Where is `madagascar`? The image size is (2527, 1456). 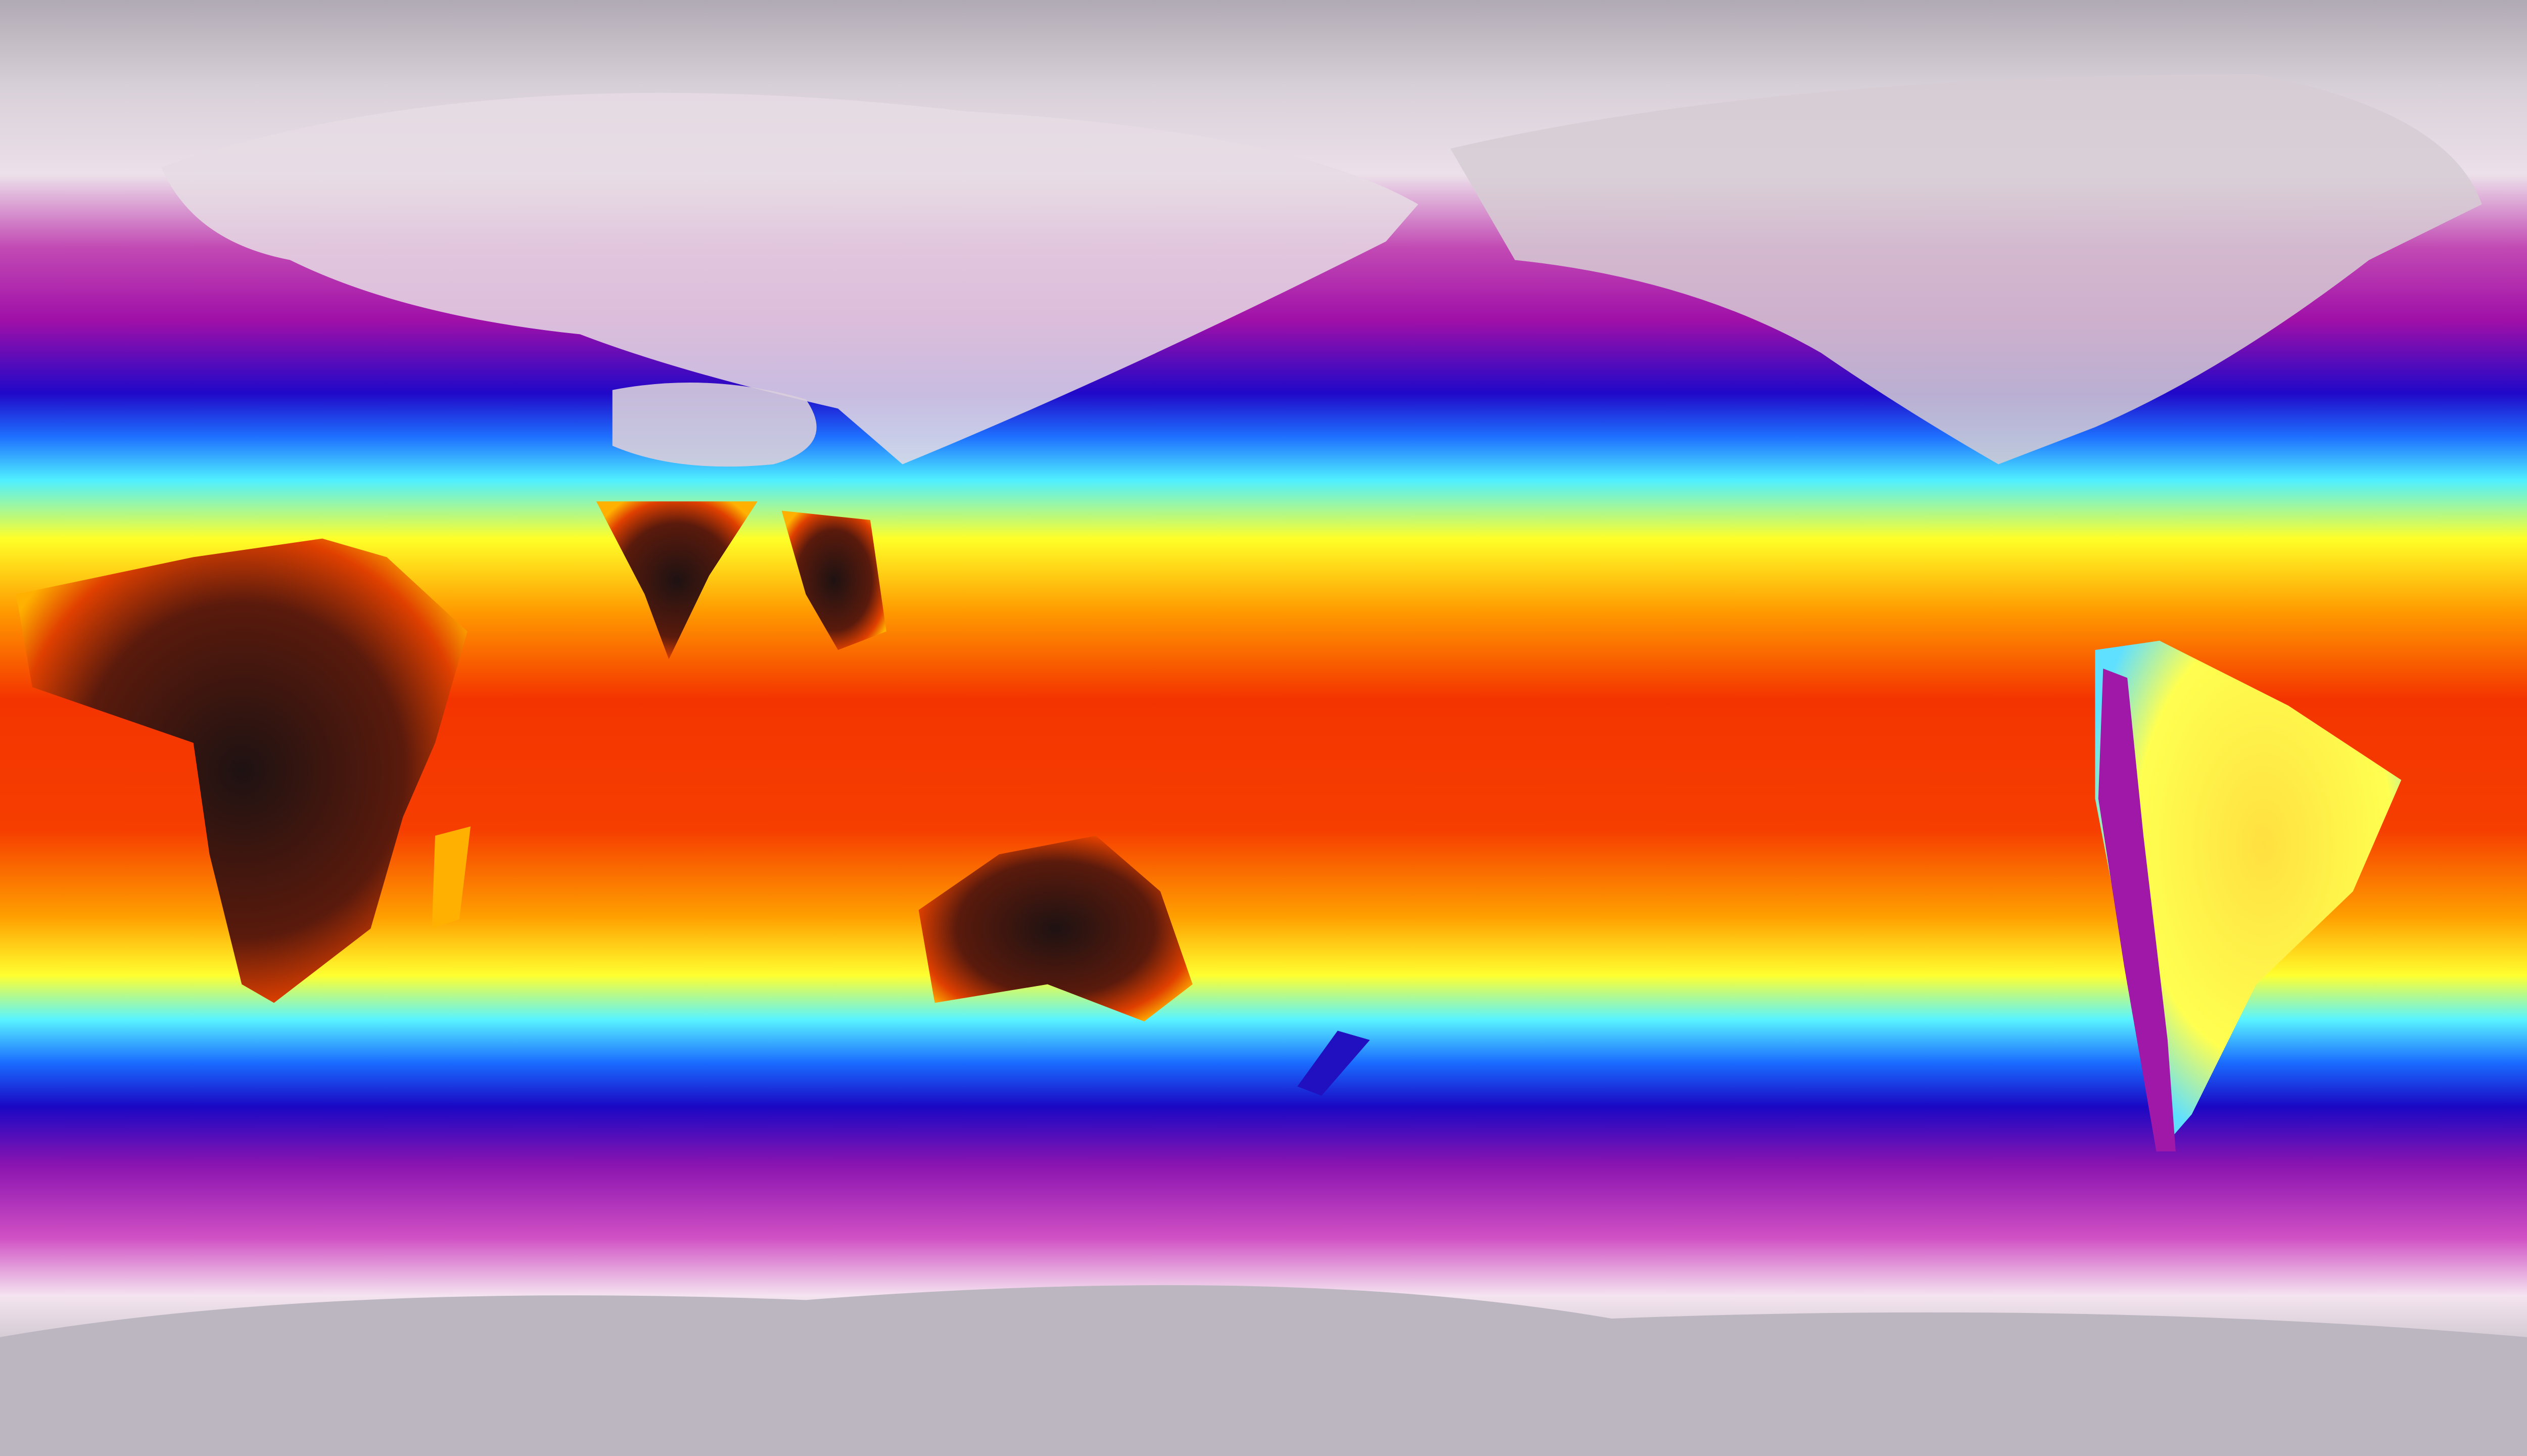 madagascar is located at coordinates (451, 877).